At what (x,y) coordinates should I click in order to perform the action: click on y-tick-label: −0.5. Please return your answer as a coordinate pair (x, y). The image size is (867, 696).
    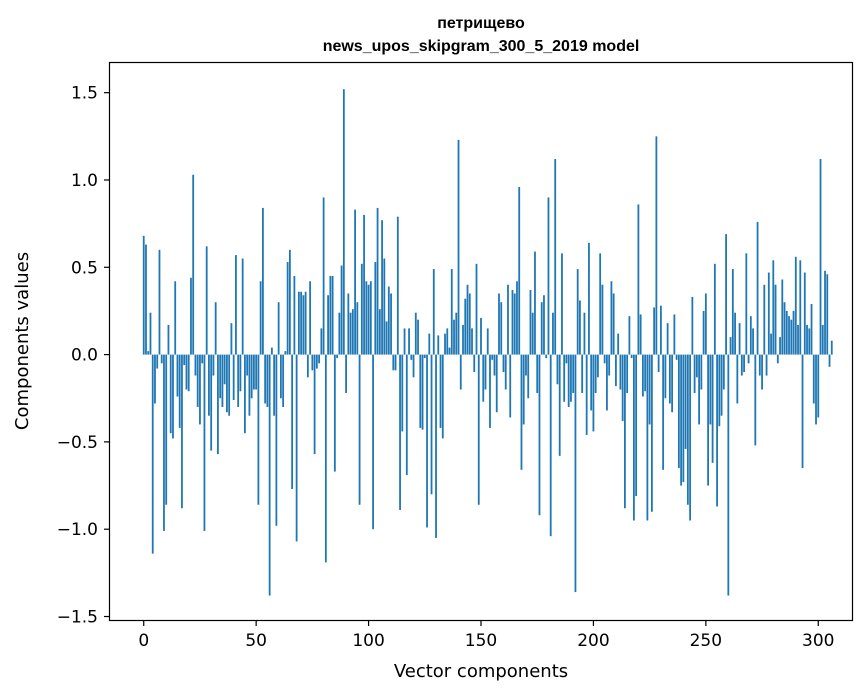
    Looking at the image, I should click on (77, 443).